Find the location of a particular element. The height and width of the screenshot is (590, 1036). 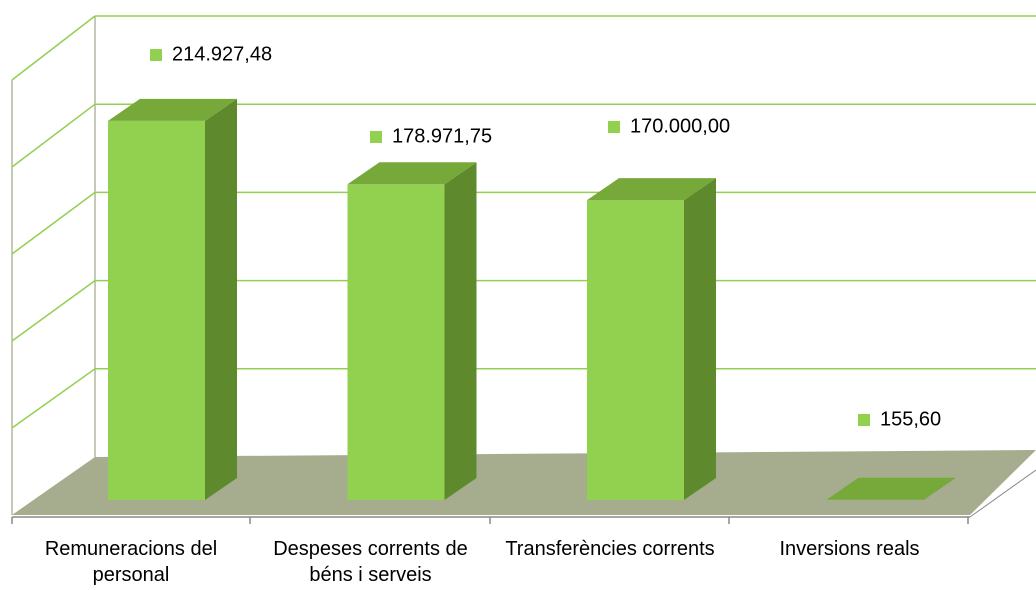

data-label: 214.927,48 is located at coordinates (222, 54).